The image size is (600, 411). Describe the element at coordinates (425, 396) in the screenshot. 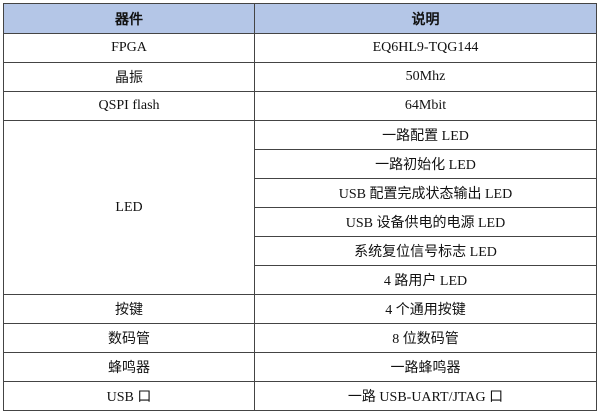

I see `description-cell: 一路 USB-UART/JTAG 口` at that location.